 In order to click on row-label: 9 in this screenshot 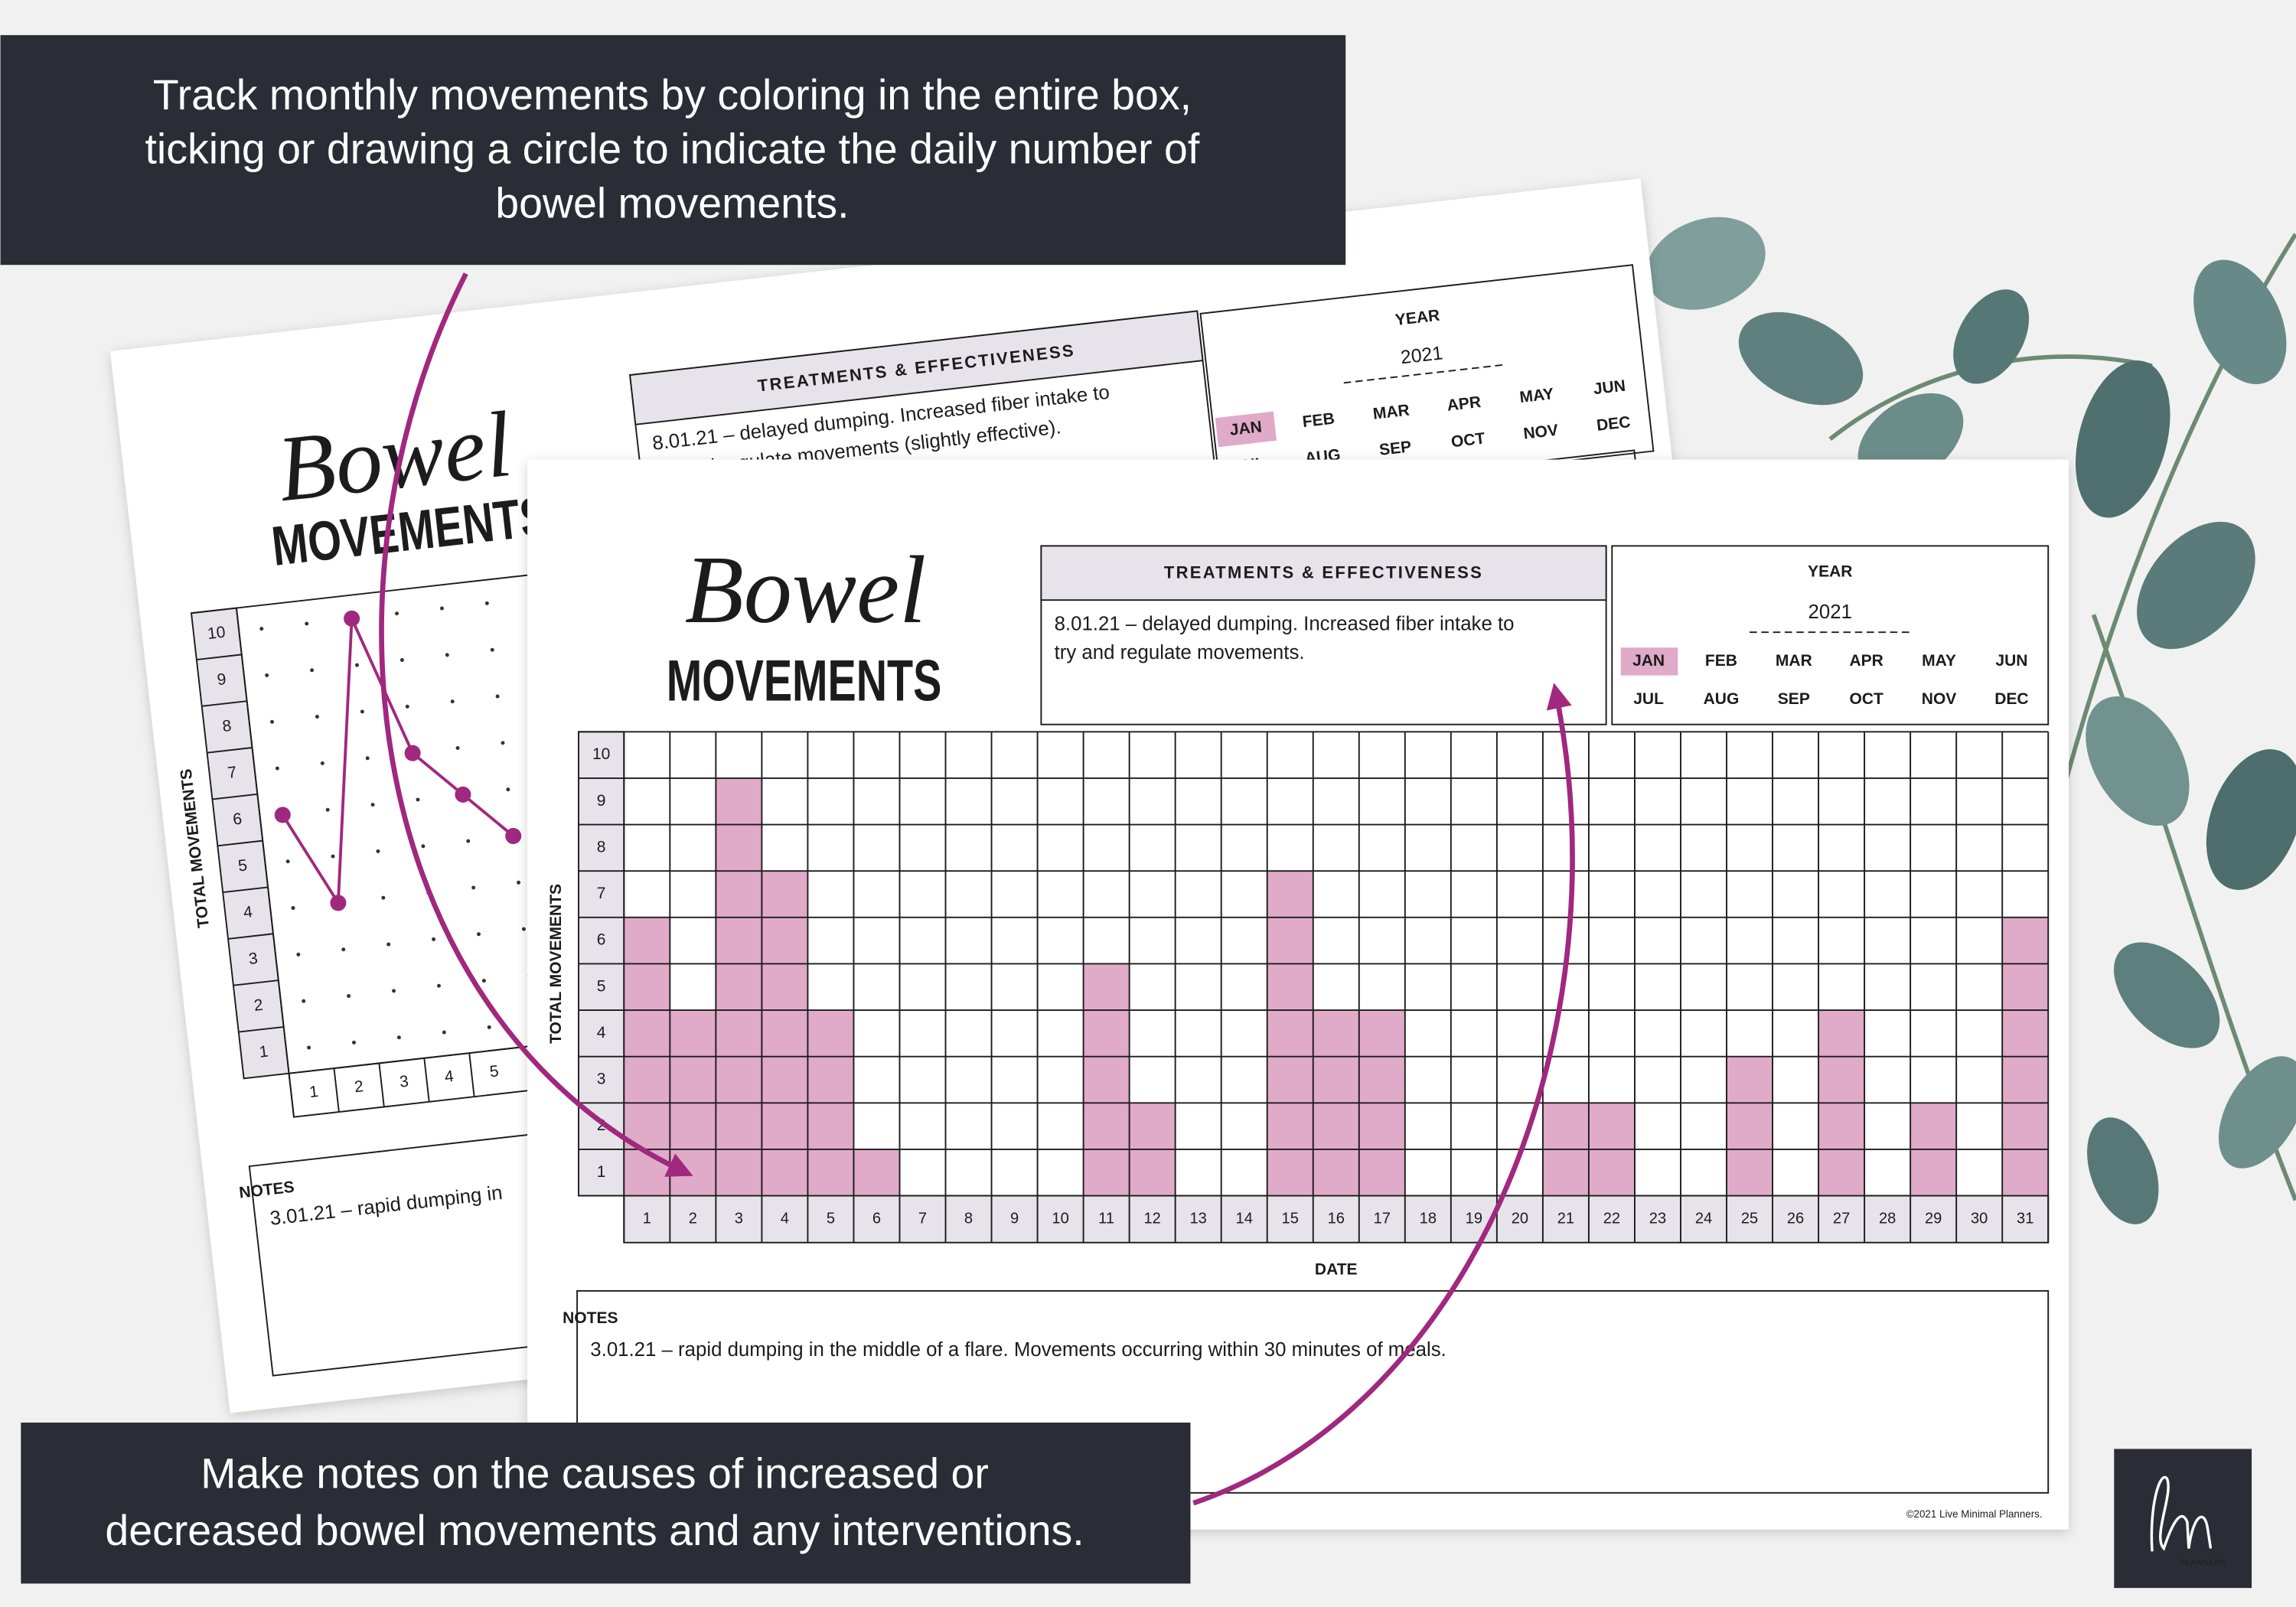, I will do `click(601, 801)`.